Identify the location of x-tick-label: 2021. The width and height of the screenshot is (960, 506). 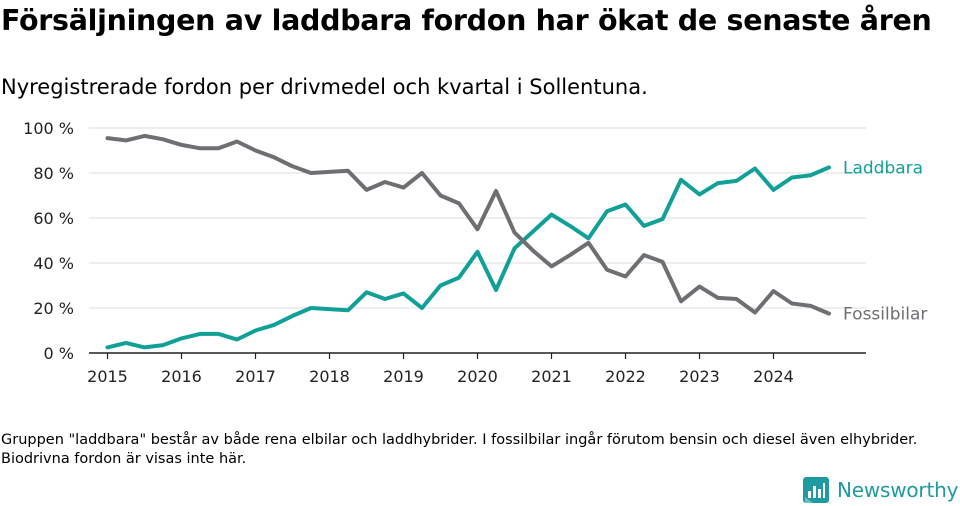
(551, 376).